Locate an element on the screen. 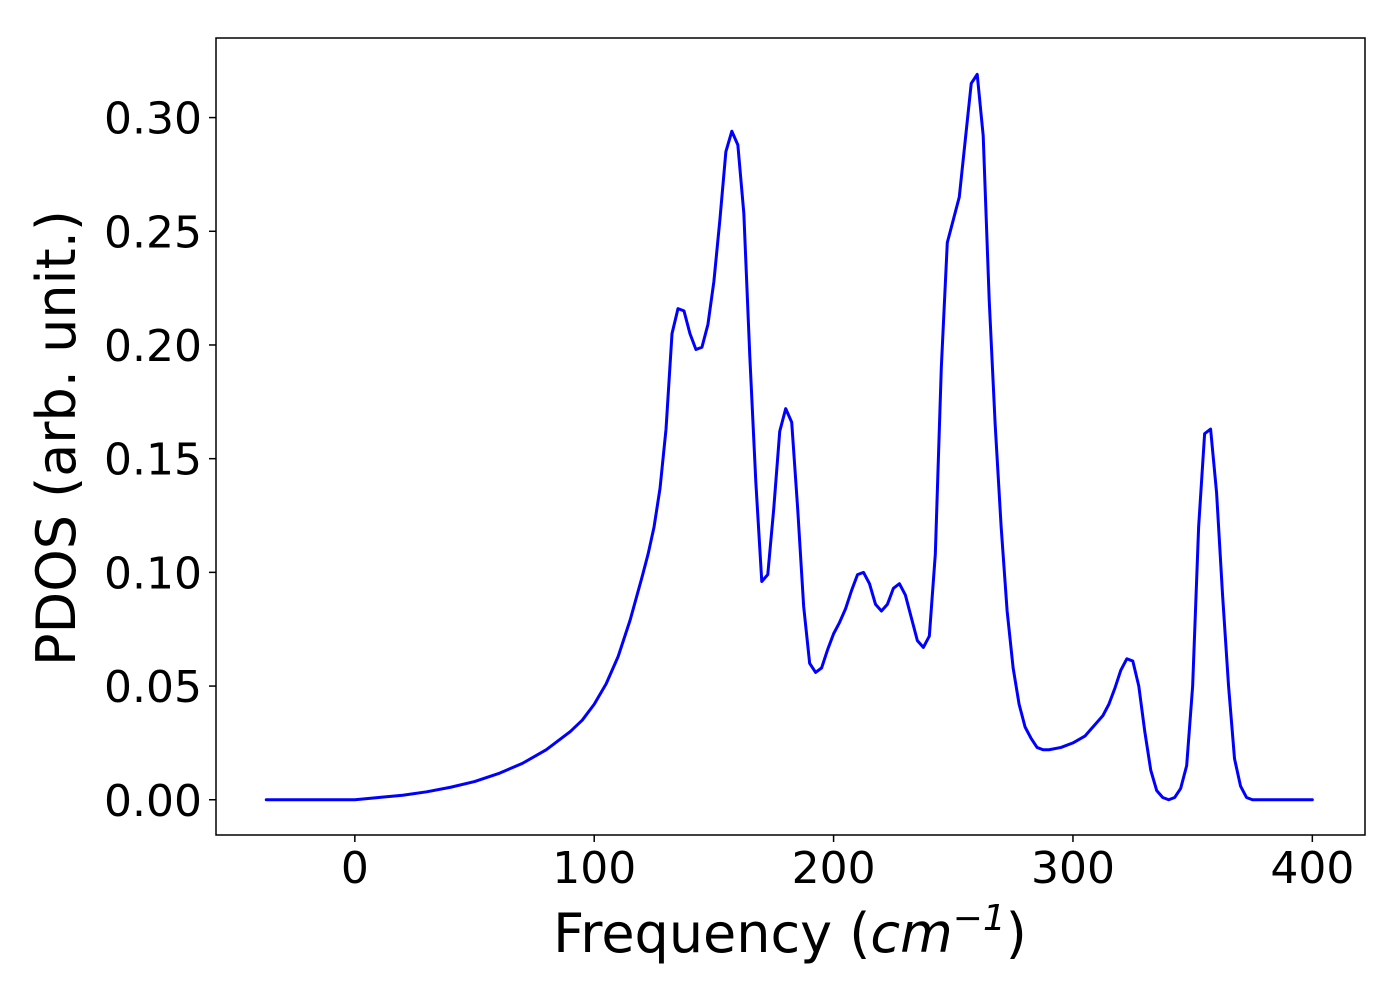  y-axis-tick-label: 0.20 is located at coordinates (153, 346).